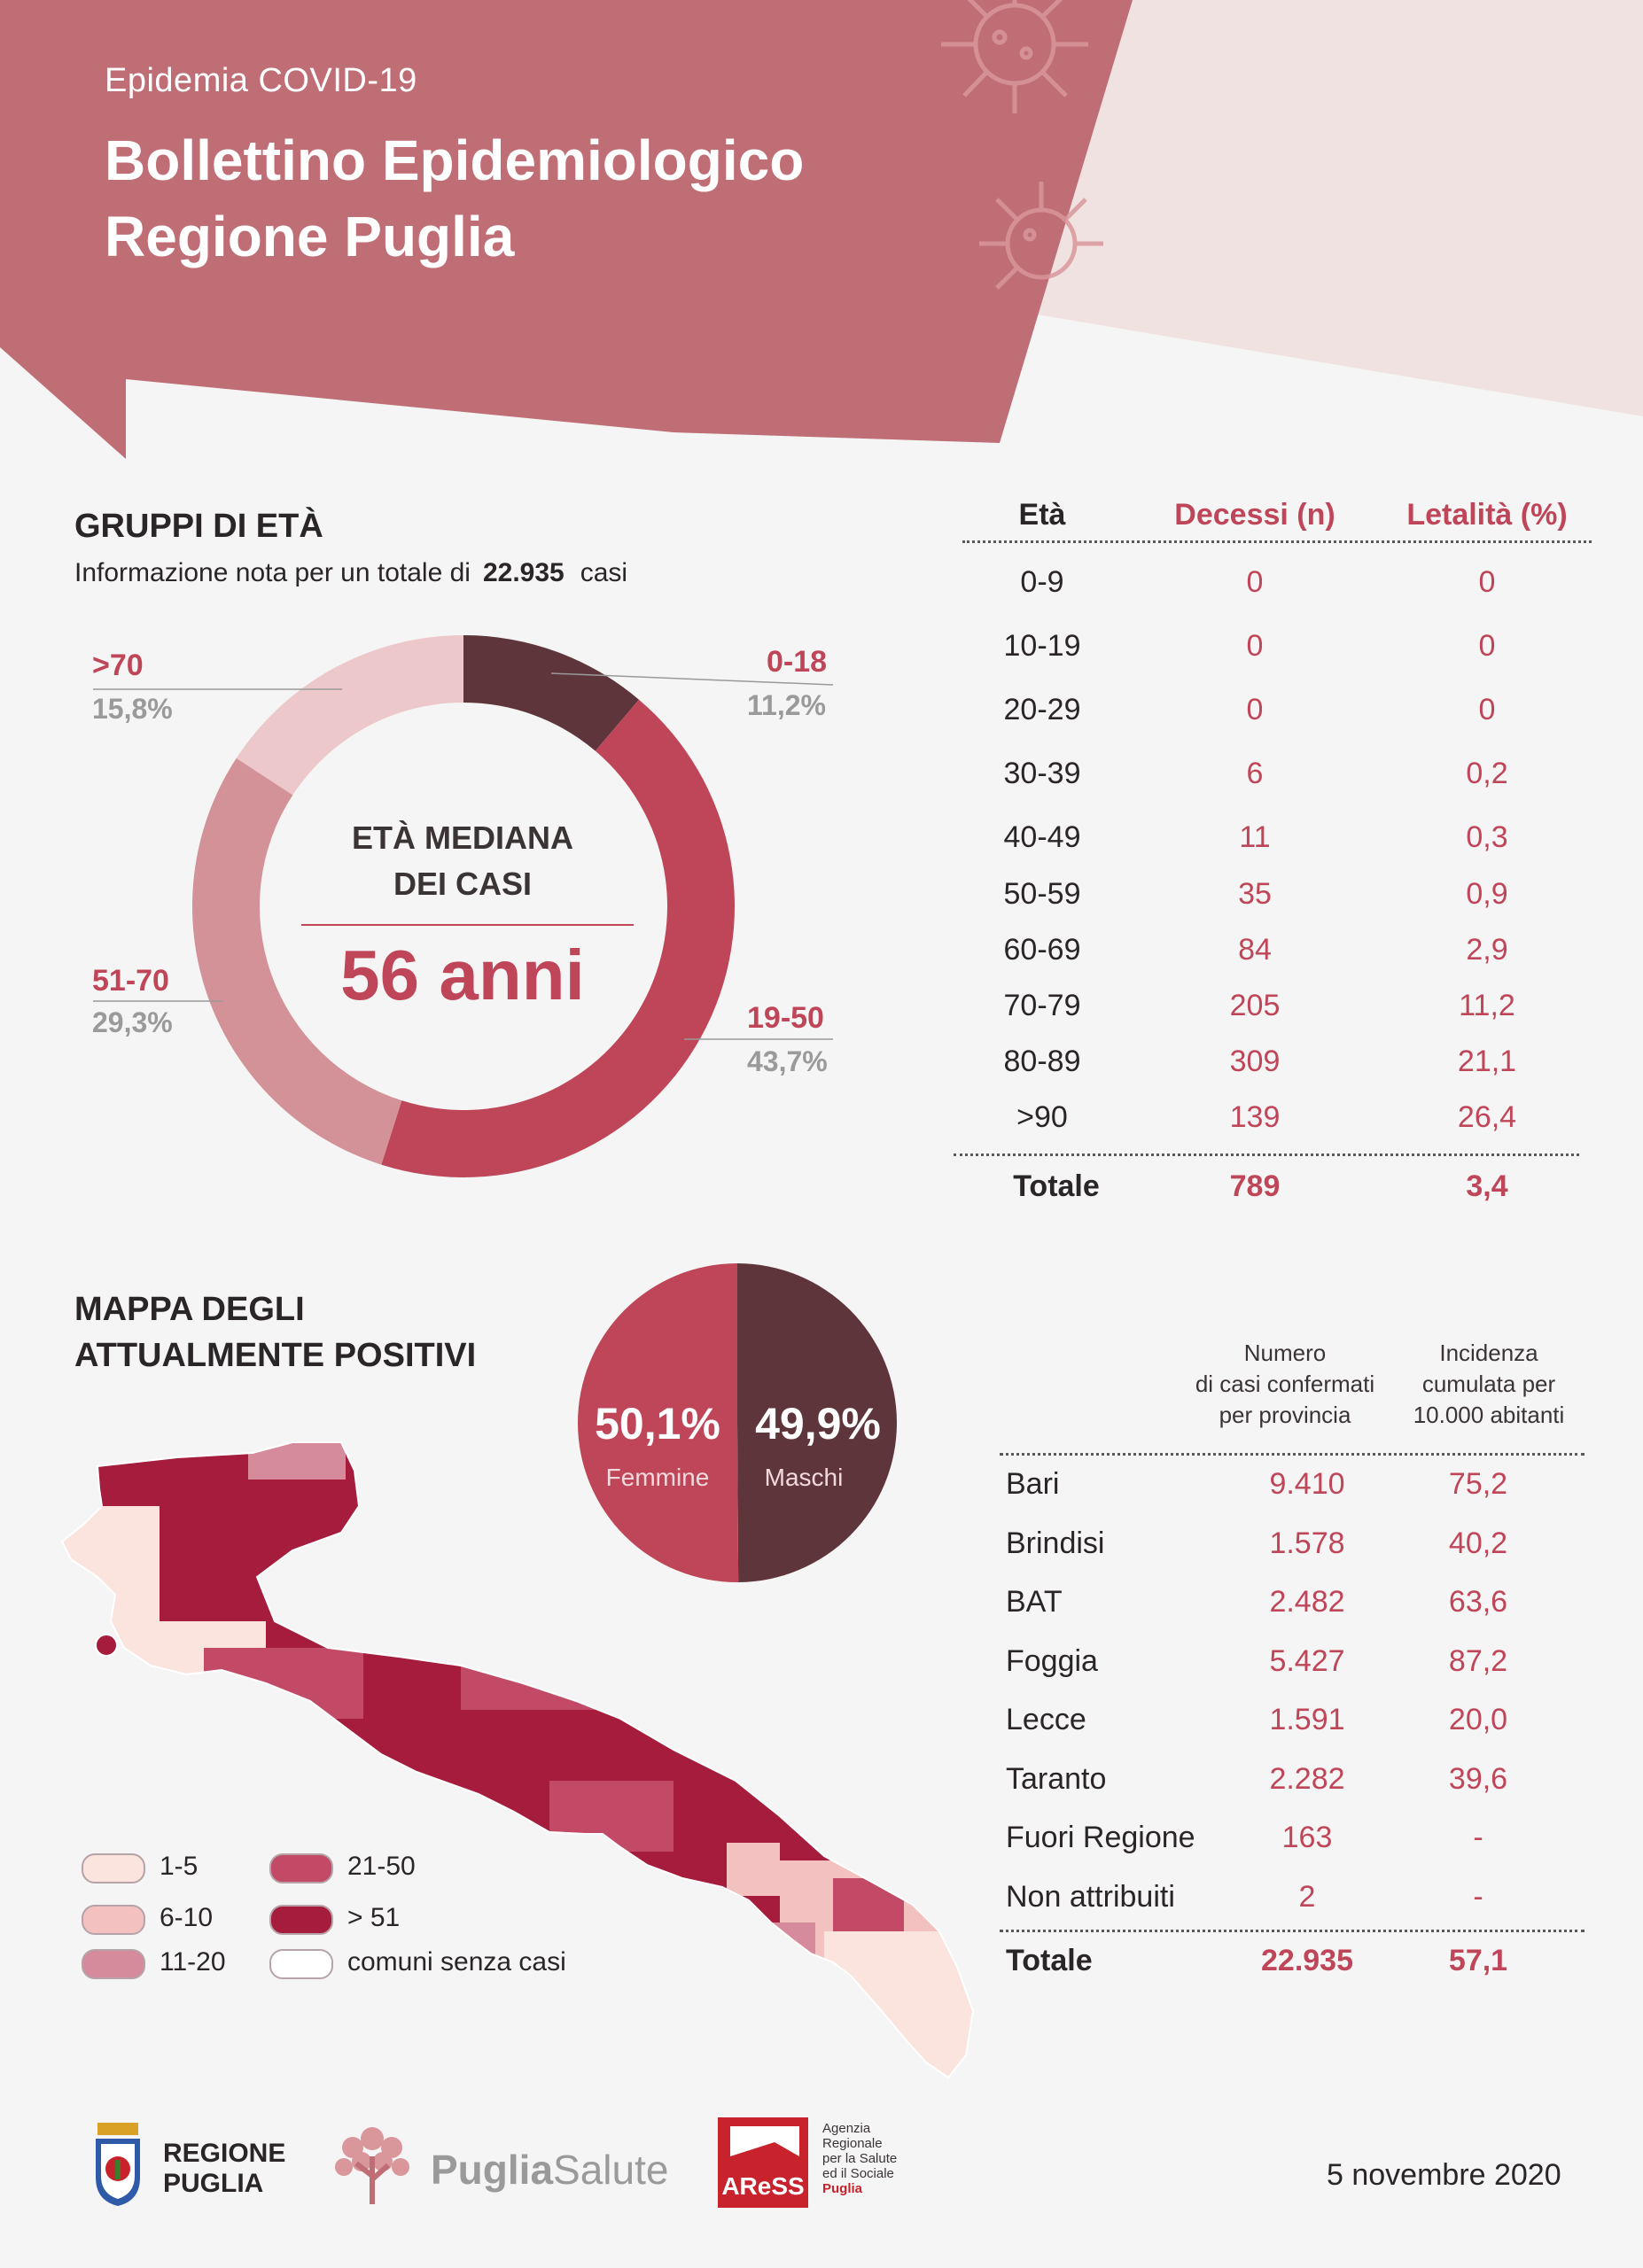 The height and width of the screenshot is (2268, 1643). What do you see at coordinates (1277, 541) in the screenshot?
I see `deaths-header-divider` at bounding box center [1277, 541].